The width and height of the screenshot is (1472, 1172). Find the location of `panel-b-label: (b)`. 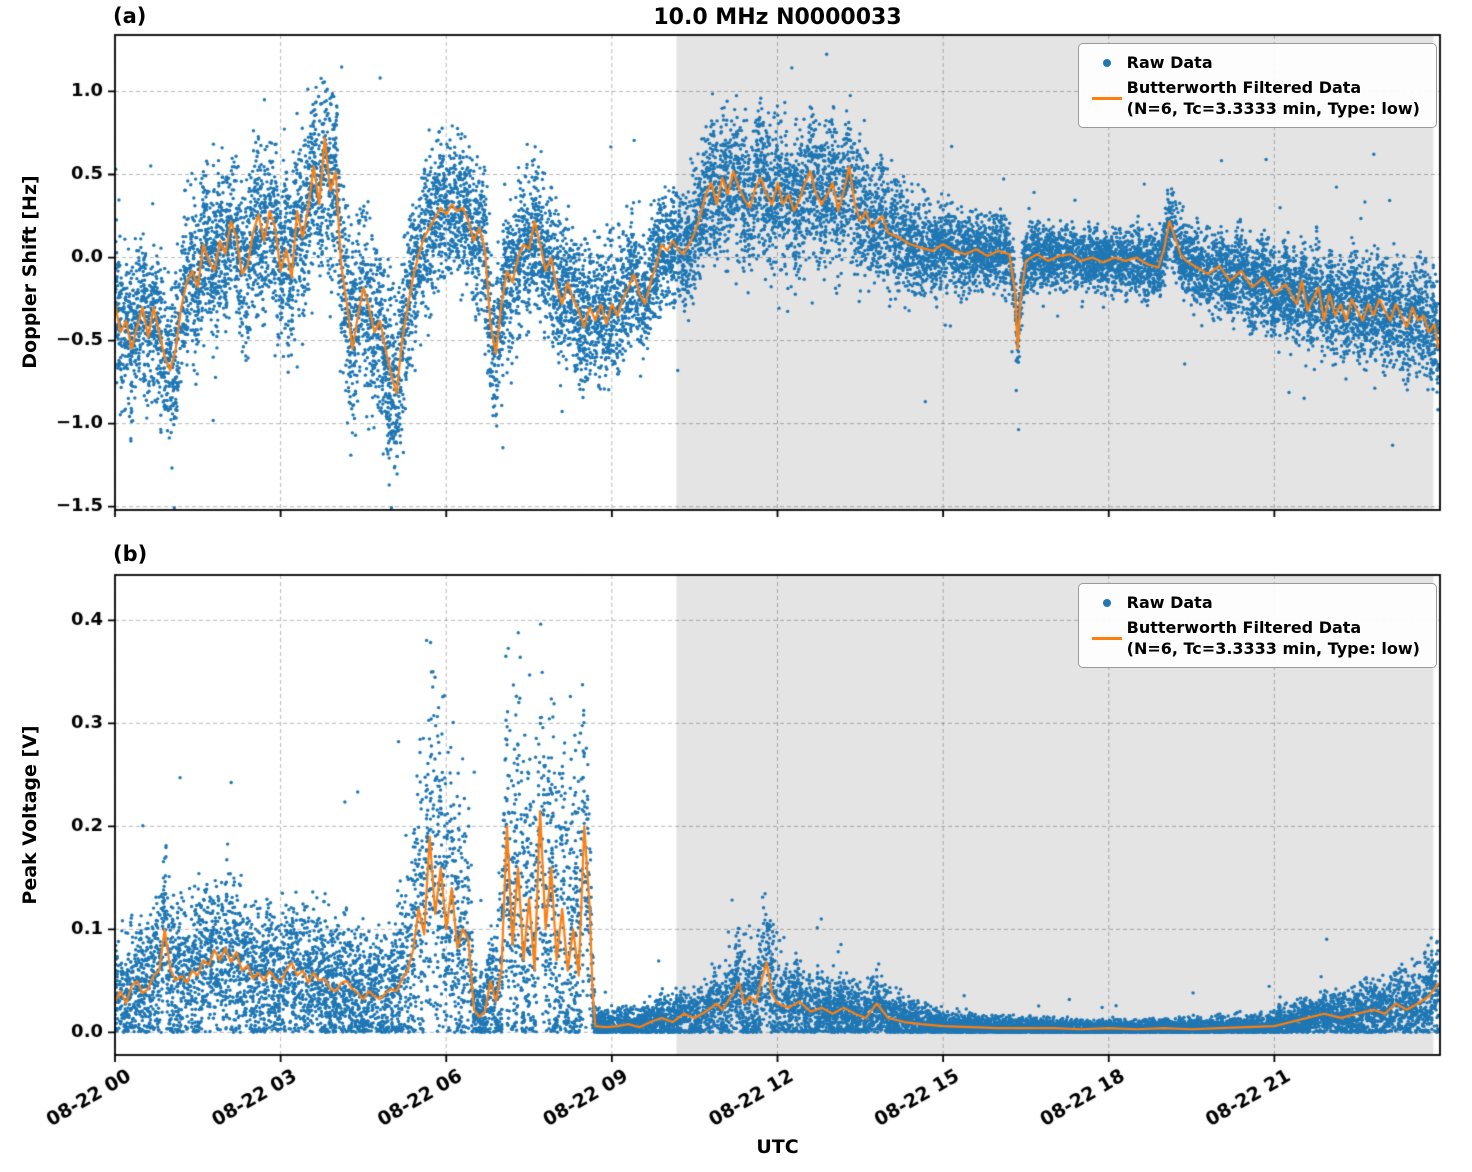

panel-b-label: (b) is located at coordinates (130, 554).